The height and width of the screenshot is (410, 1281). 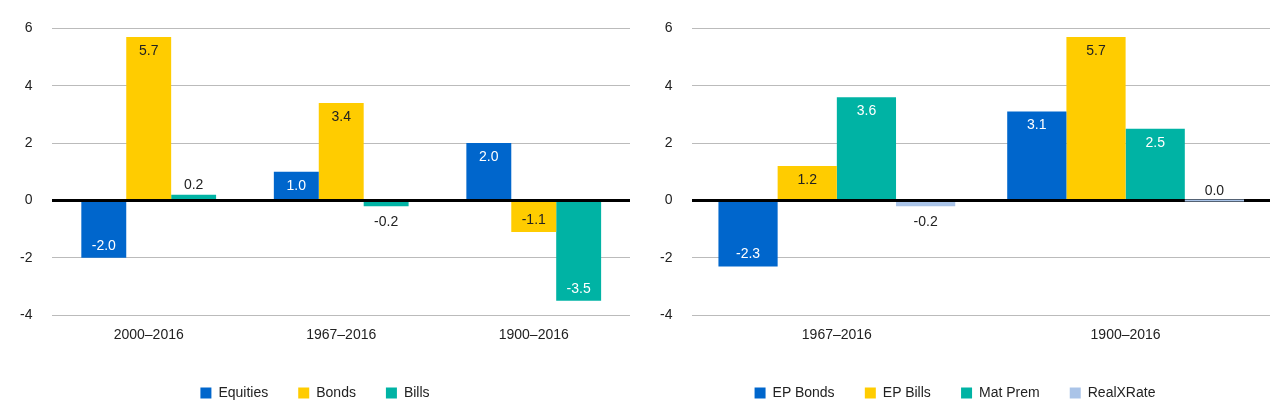 What do you see at coordinates (336, 391) in the screenshot?
I see `legend-label: Bonds` at bounding box center [336, 391].